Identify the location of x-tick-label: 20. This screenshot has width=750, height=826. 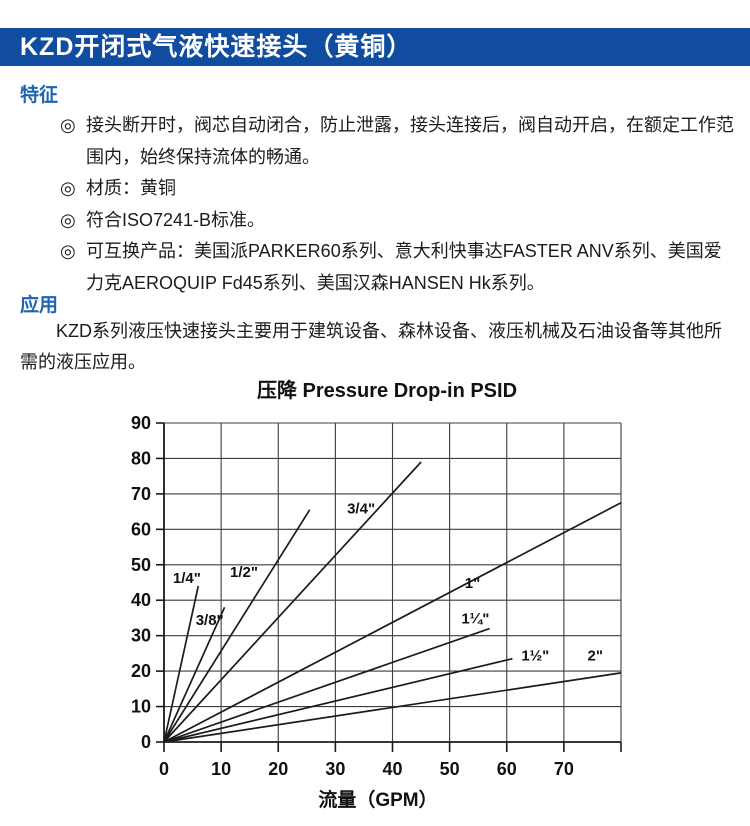
(278, 769).